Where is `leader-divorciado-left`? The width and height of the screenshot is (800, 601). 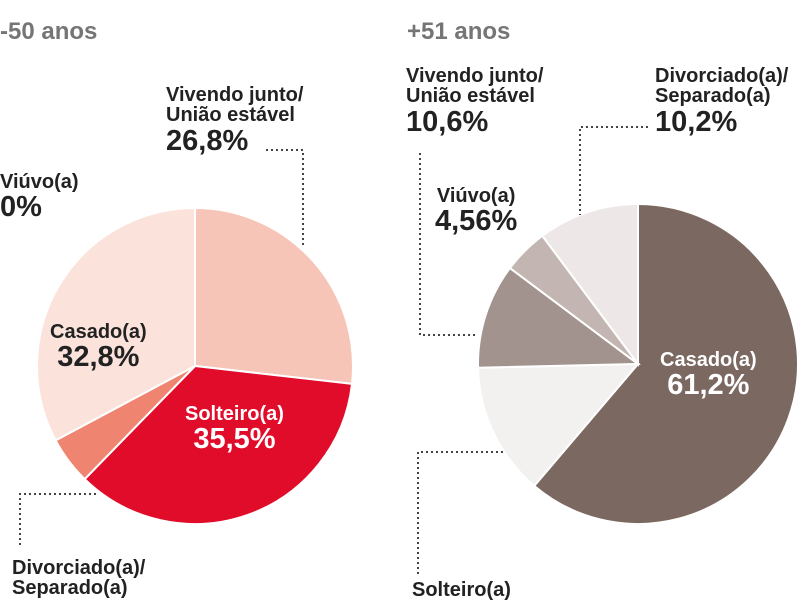 leader-divorciado-left is located at coordinates (57, 520).